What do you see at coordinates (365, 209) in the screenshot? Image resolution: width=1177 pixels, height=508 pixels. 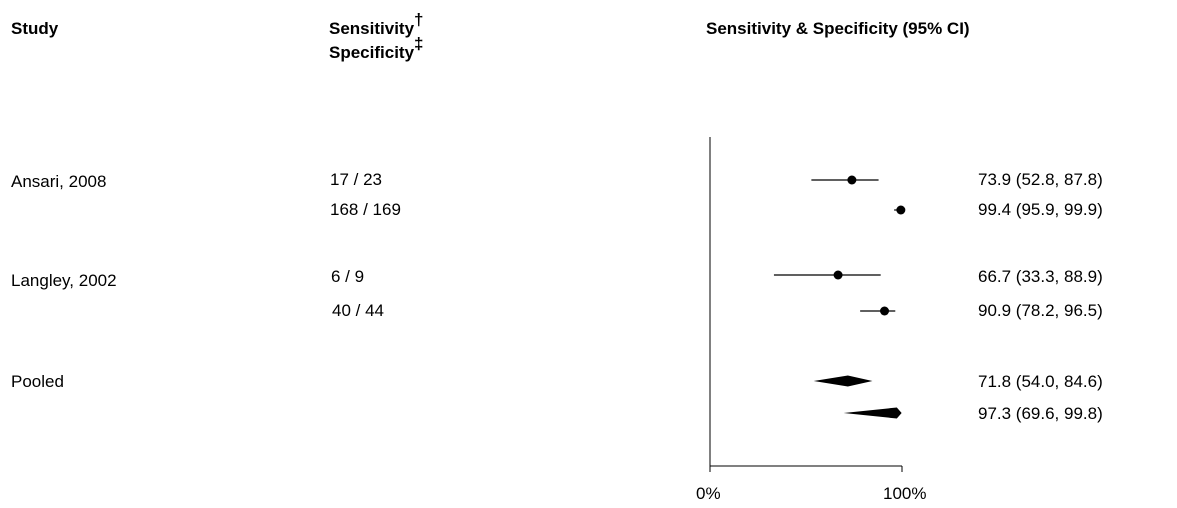 I see `counts-cell: 168 / 169` at bounding box center [365, 209].